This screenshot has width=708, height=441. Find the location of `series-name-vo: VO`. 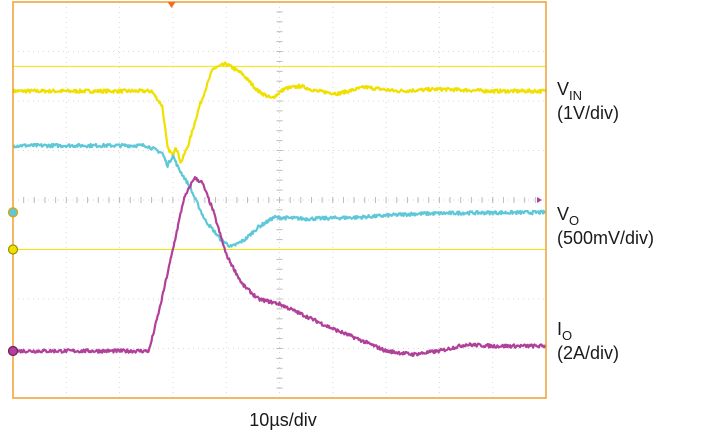

series-name-vo: VO is located at coordinates (568, 216).